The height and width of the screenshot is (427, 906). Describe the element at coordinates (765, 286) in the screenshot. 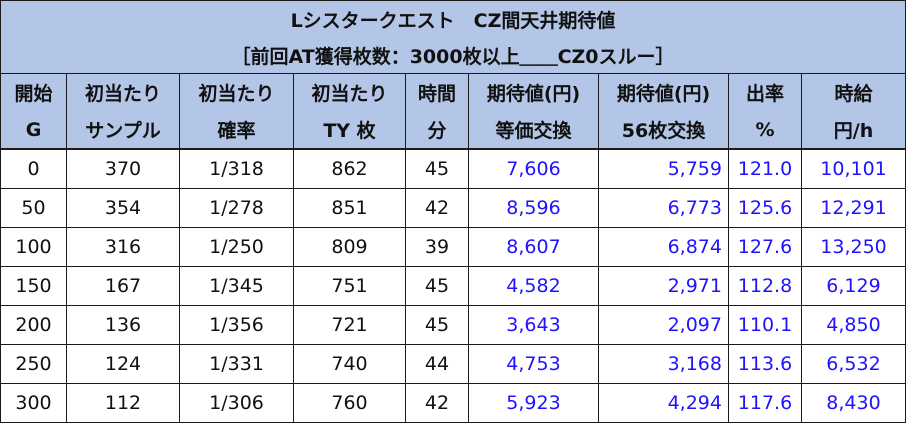

I see `cell-rate: 112.8` at that location.